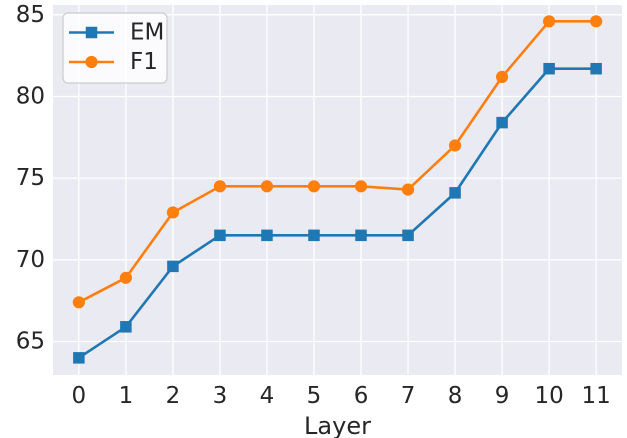 The width and height of the screenshot is (627, 438). I want to click on y-tick-label: 70, so click(30, 260).